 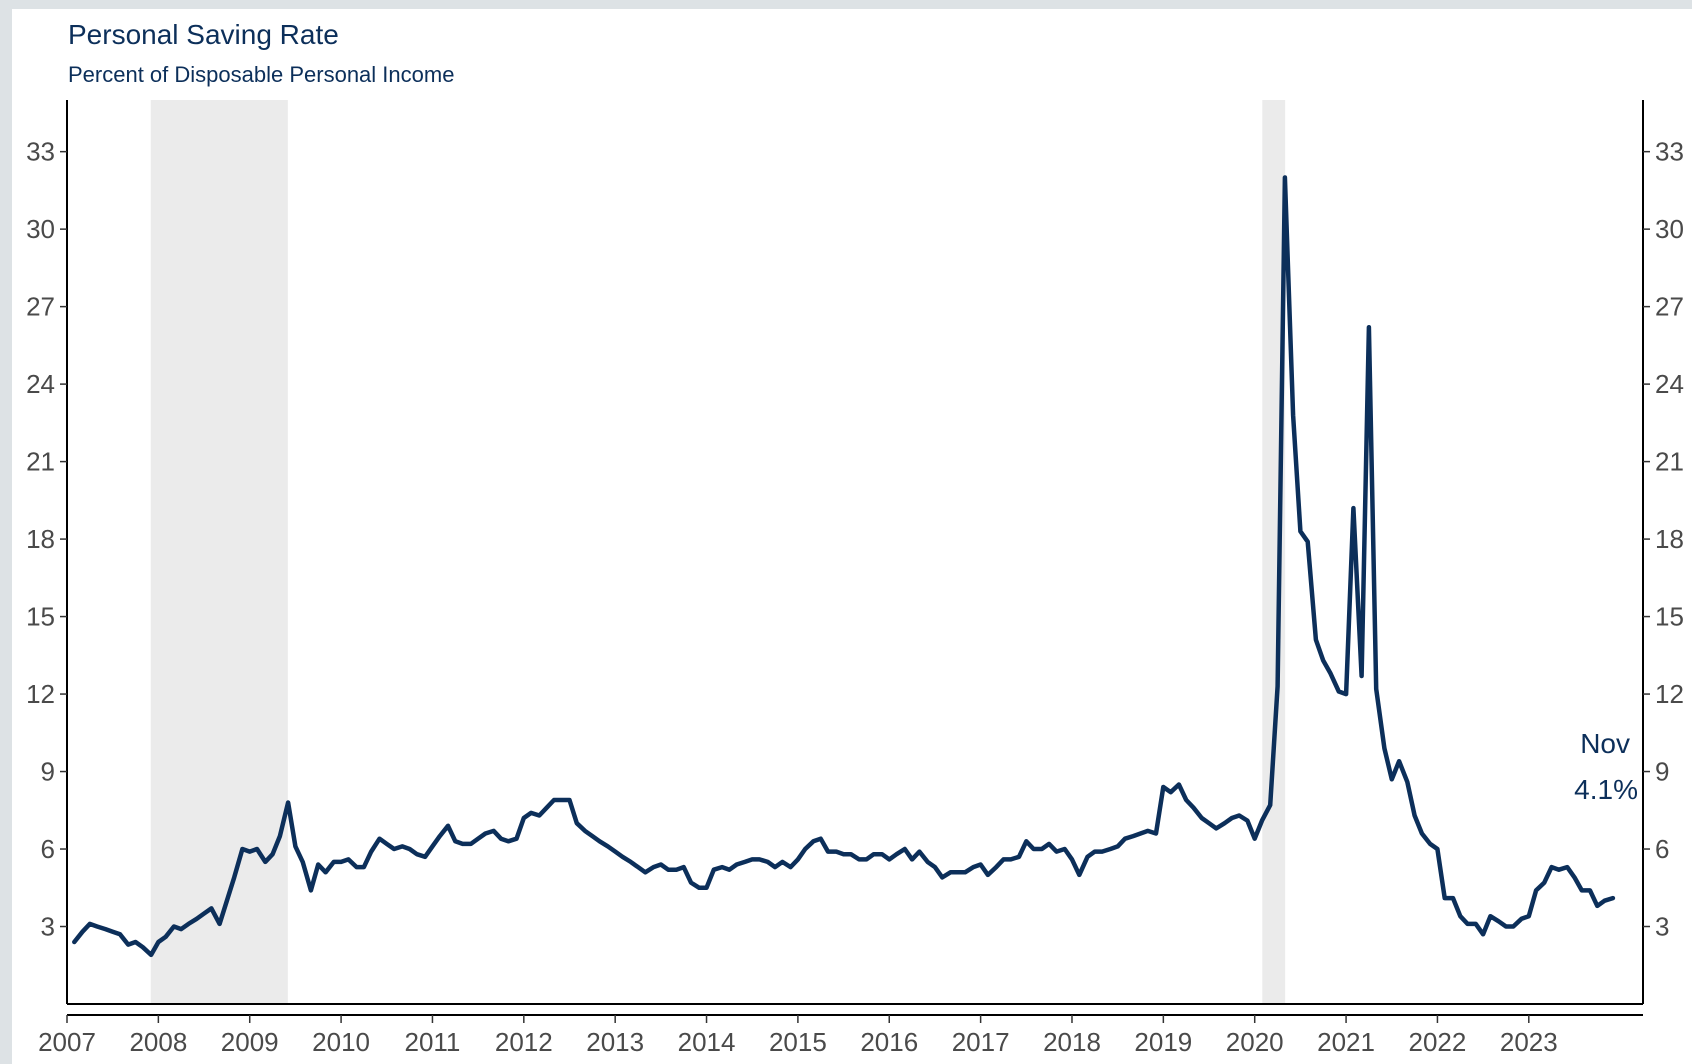 I want to click on x-tick-label: 2009, so click(x=250, y=1042).